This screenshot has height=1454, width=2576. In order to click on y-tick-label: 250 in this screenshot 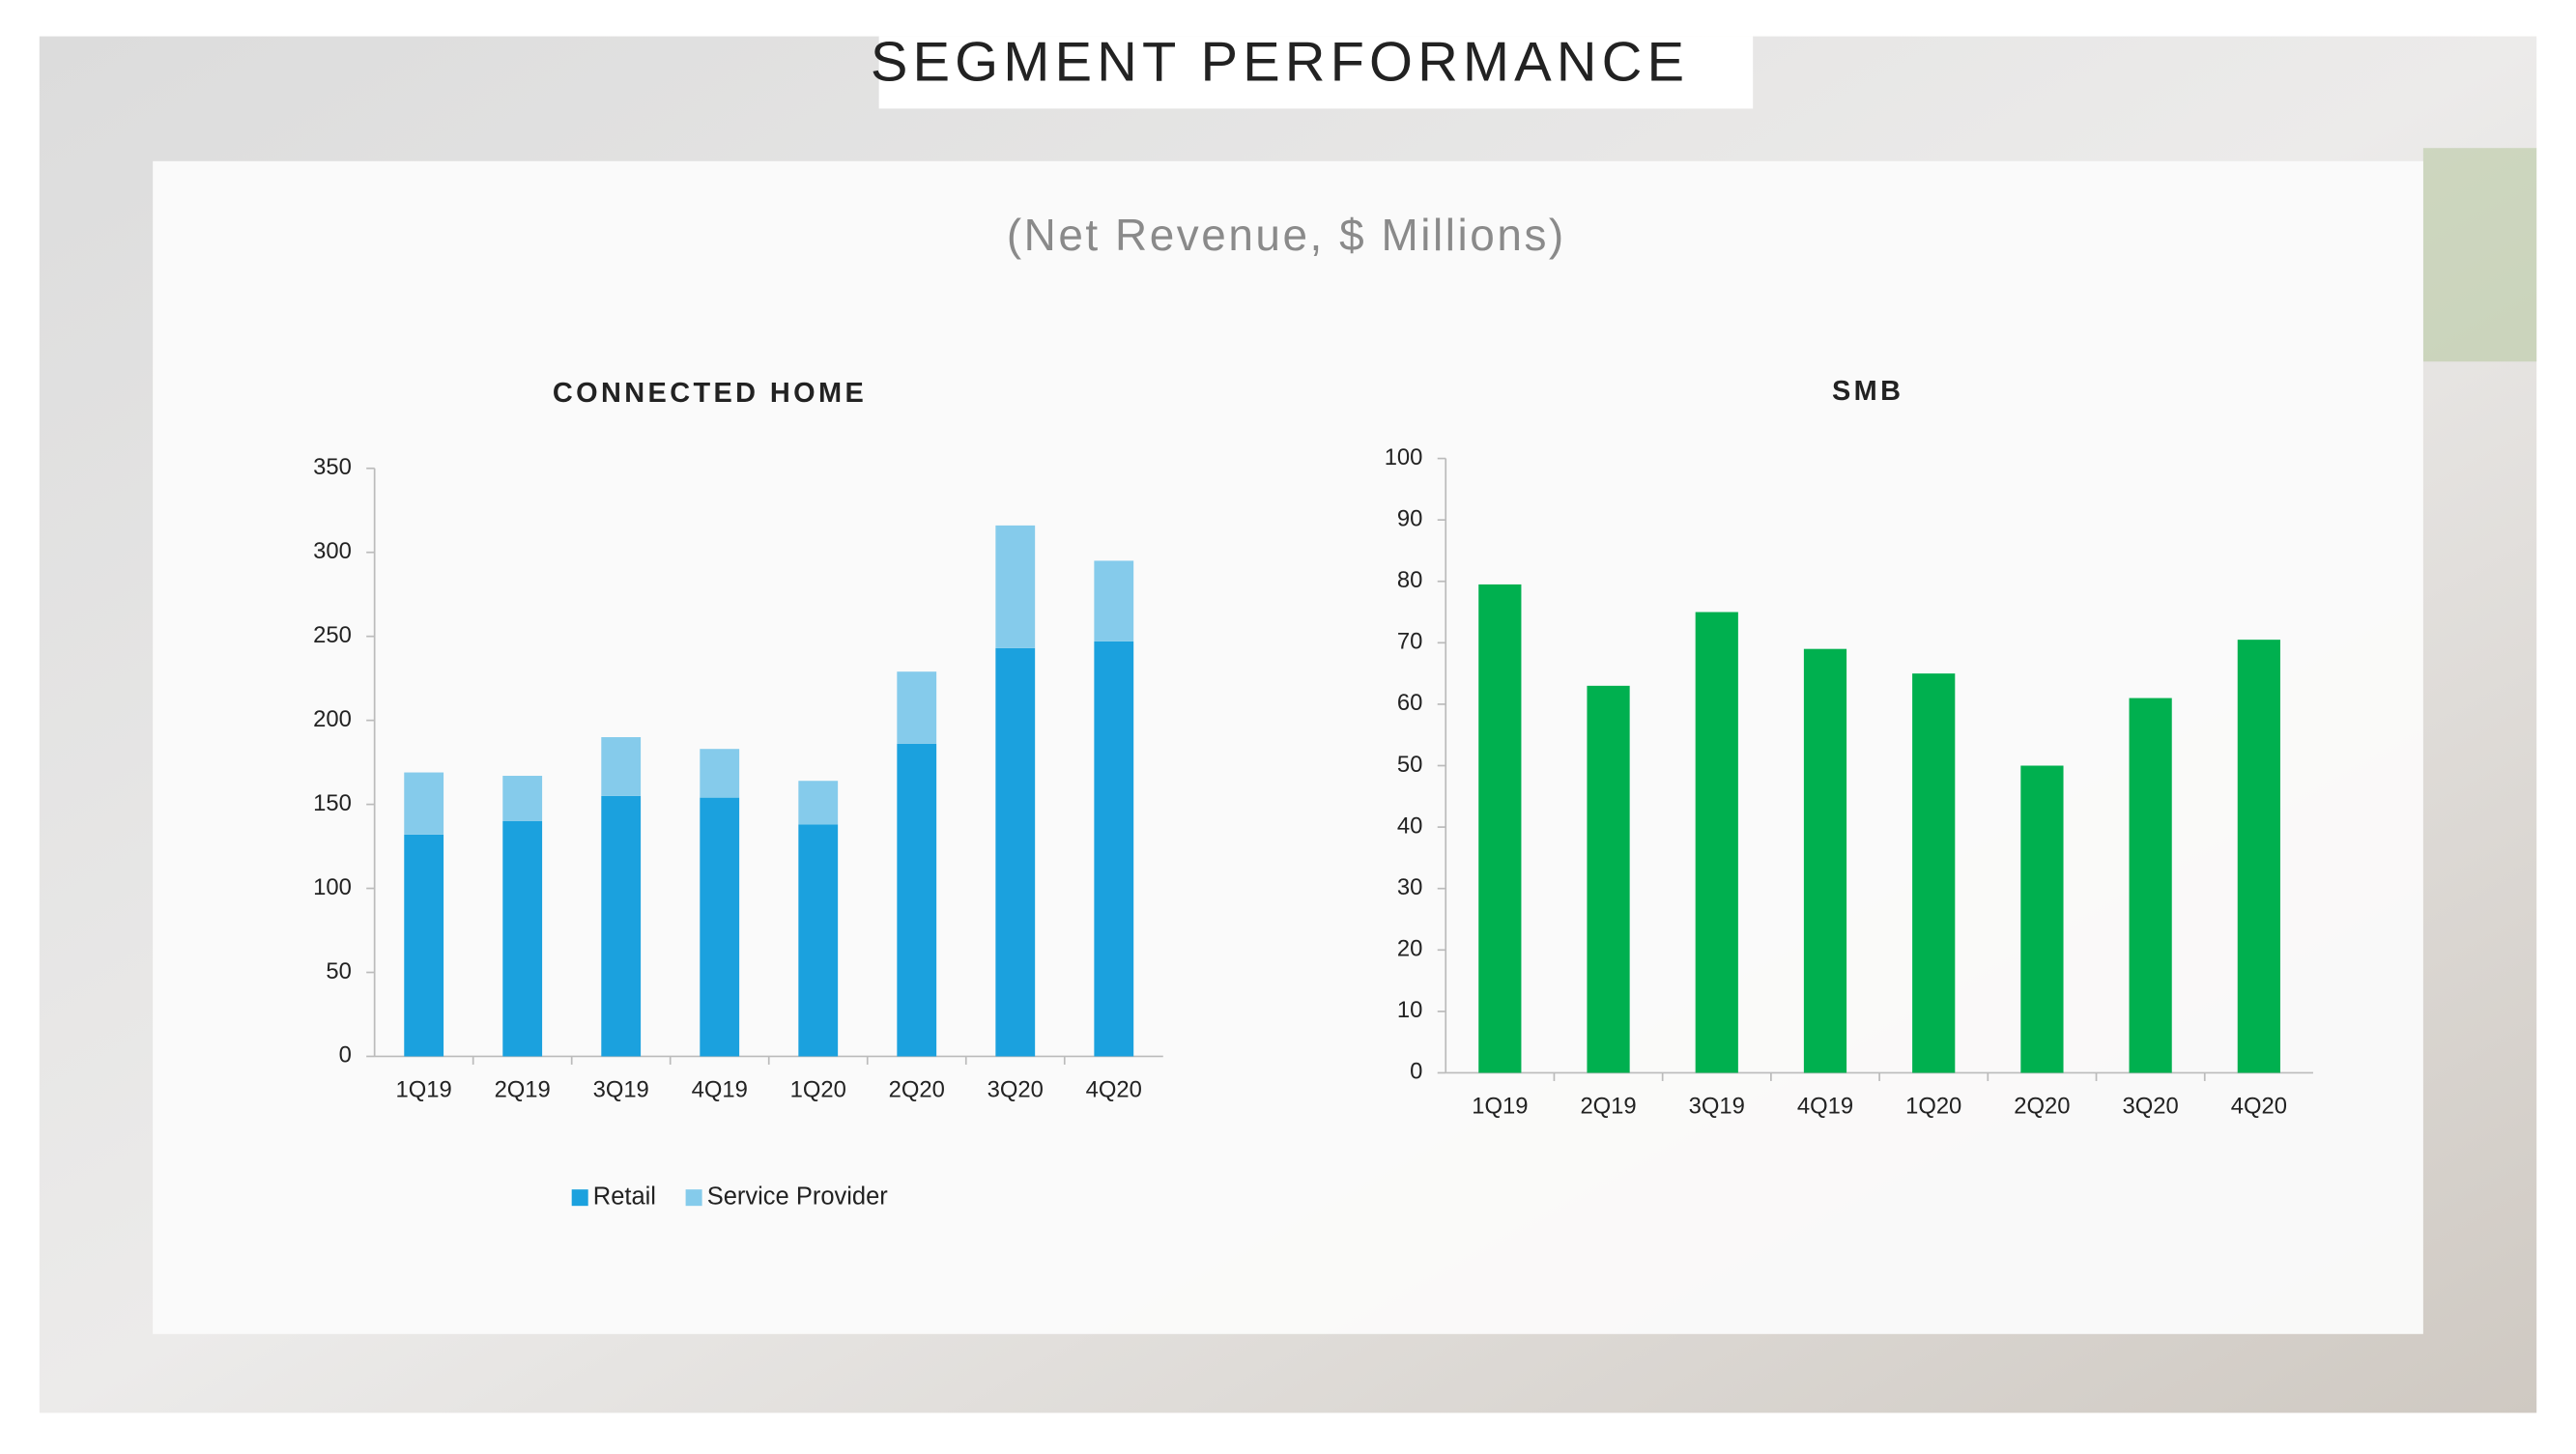, I will do `click(333, 635)`.